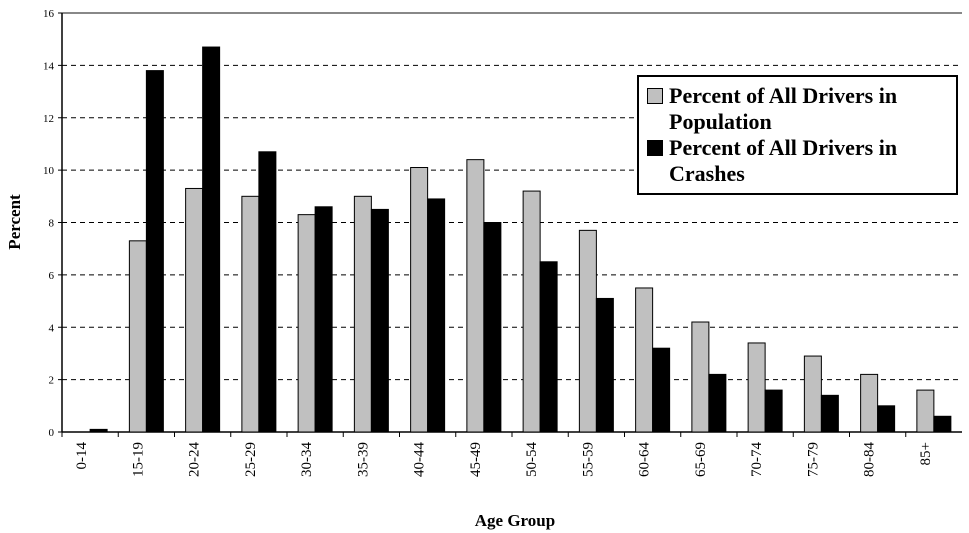 The width and height of the screenshot is (969, 533). Describe the element at coordinates (645, 459) in the screenshot. I see `x-tick-label: 60-64` at that location.